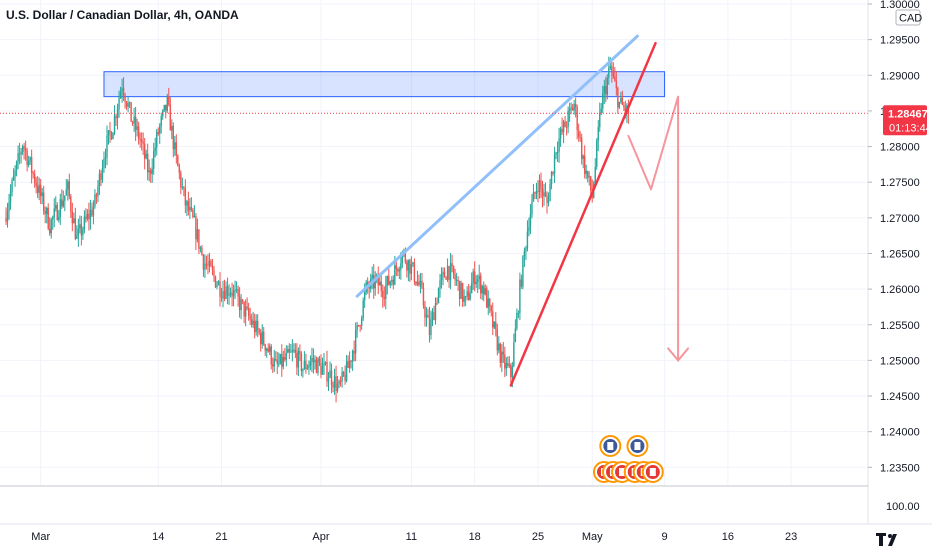 This screenshot has width=932, height=550. I want to click on price-axis-background, so click(900, 275).